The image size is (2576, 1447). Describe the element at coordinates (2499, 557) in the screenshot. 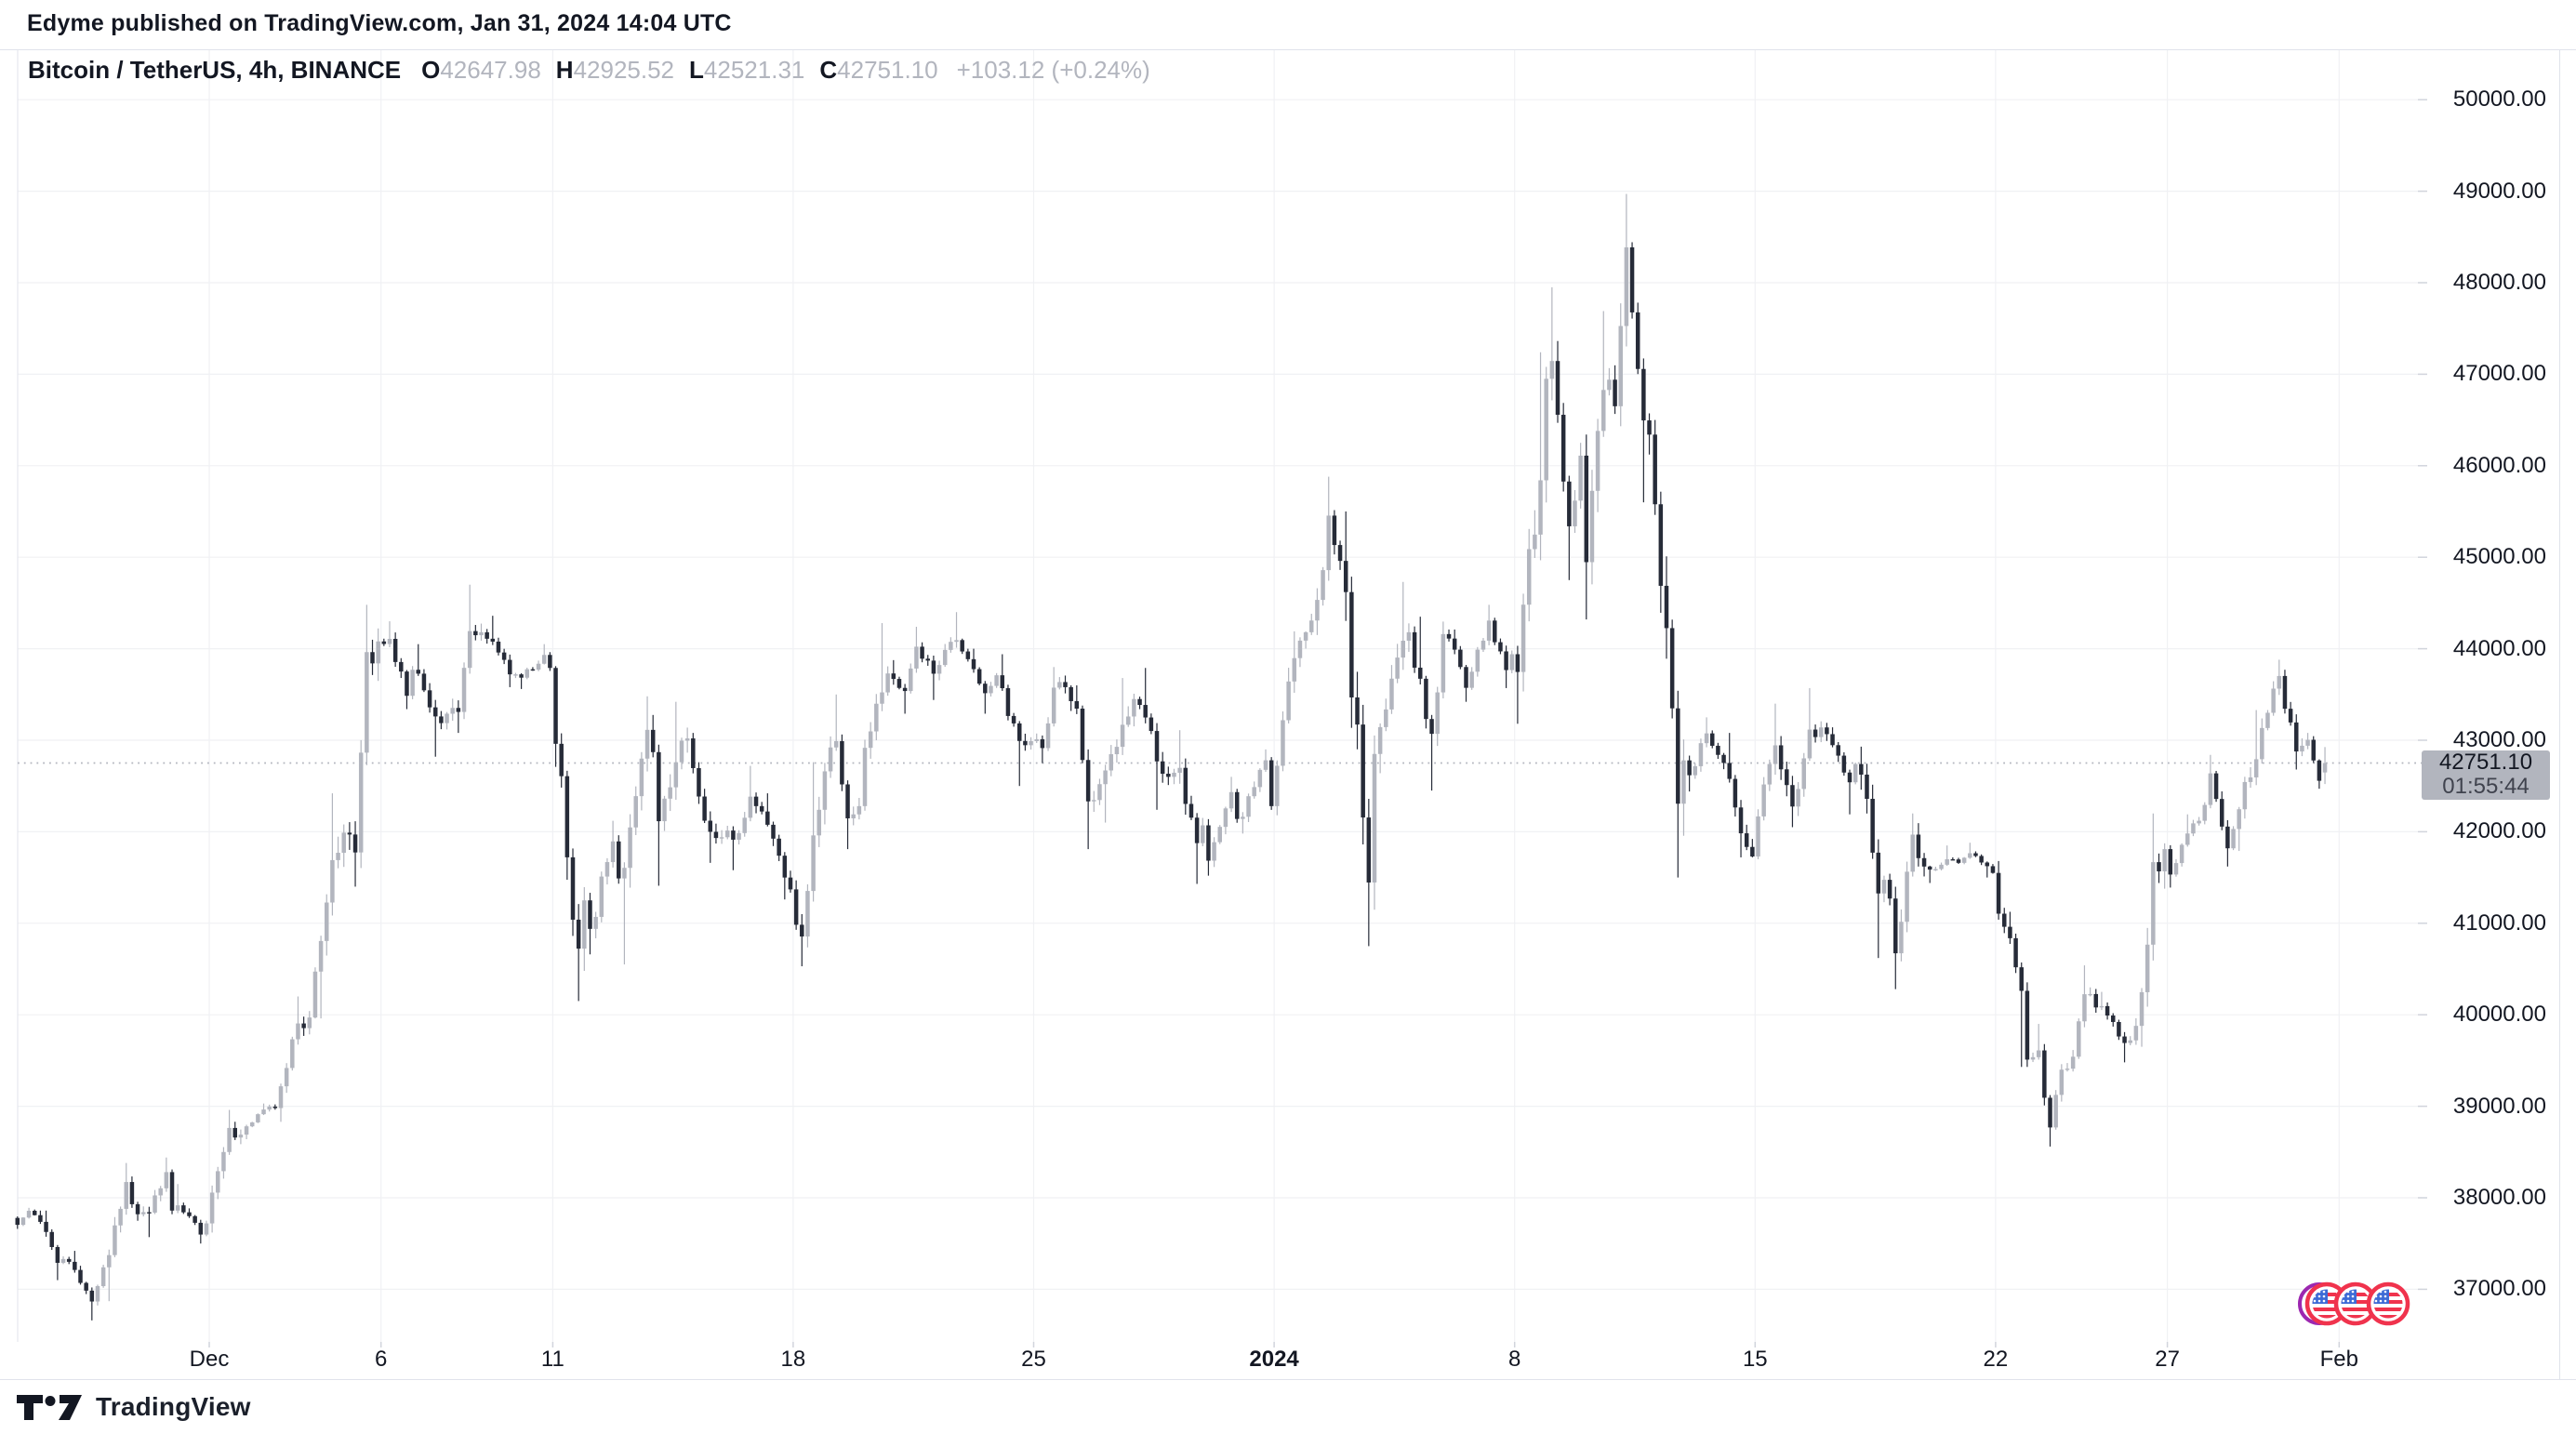

I see `price-tick-label: 45000.00` at that location.